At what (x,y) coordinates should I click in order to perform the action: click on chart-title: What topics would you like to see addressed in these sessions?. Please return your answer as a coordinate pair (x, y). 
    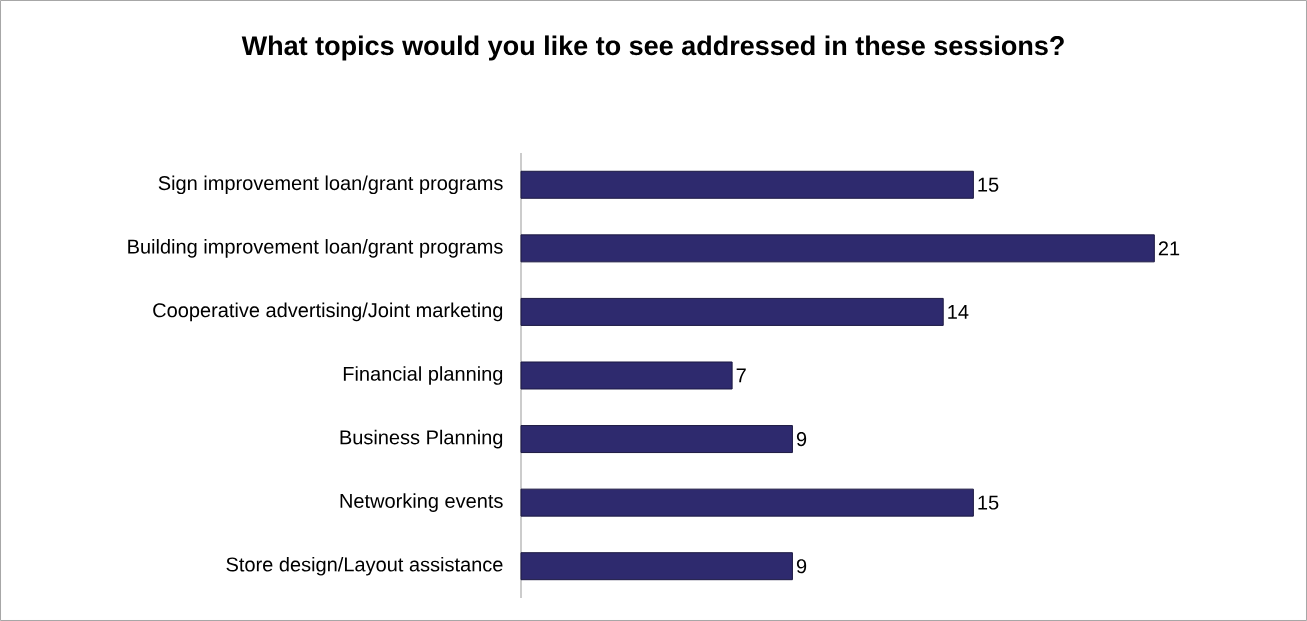
    Looking at the image, I should click on (652, 48).